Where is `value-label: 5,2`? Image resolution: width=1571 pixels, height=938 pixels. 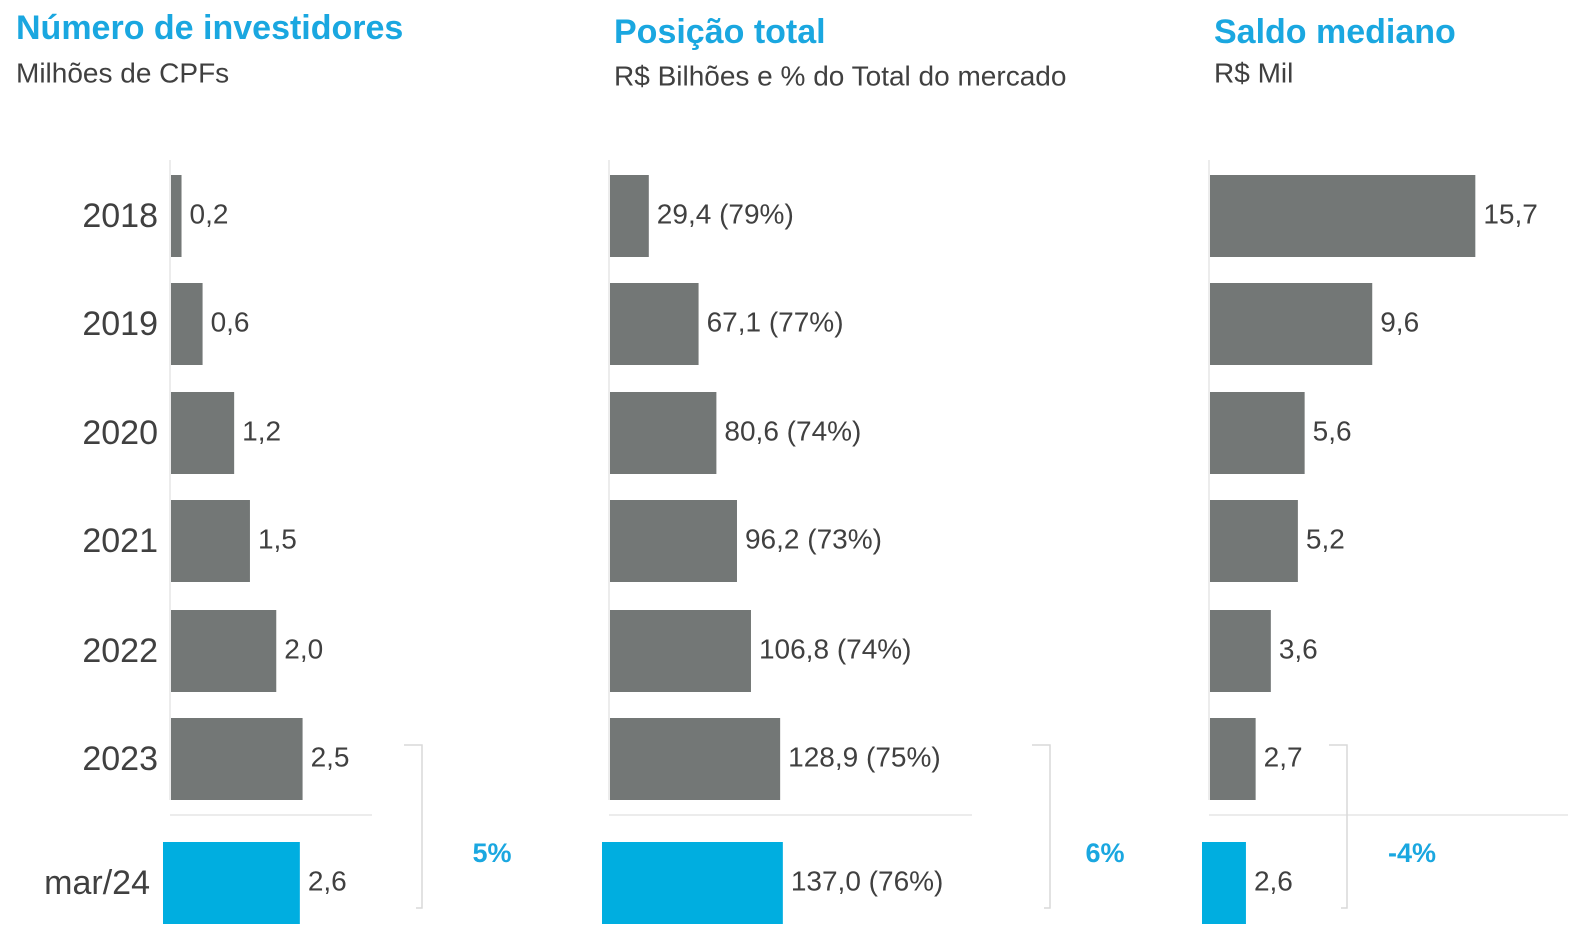
value-label: 5,2 is located at coordinates (1325, 538).